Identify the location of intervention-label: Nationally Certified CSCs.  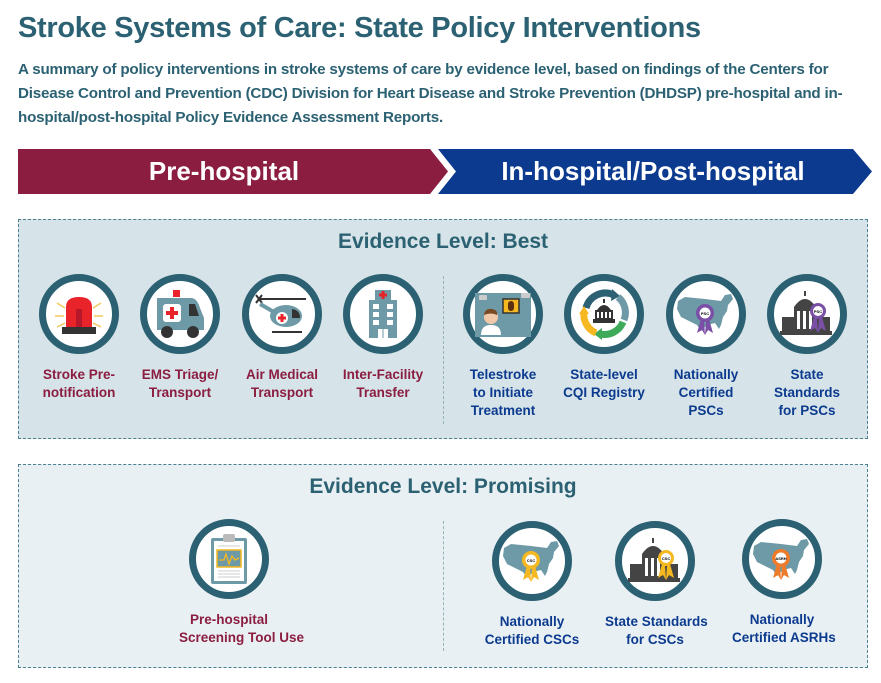
(532, 631).